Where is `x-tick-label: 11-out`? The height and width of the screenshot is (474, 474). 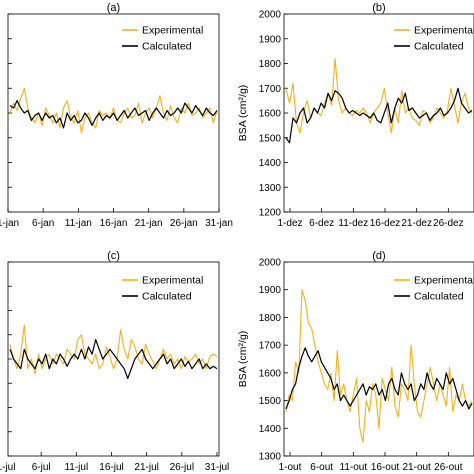
x-tick-label: 11-out is located at coordinates (354, 467).